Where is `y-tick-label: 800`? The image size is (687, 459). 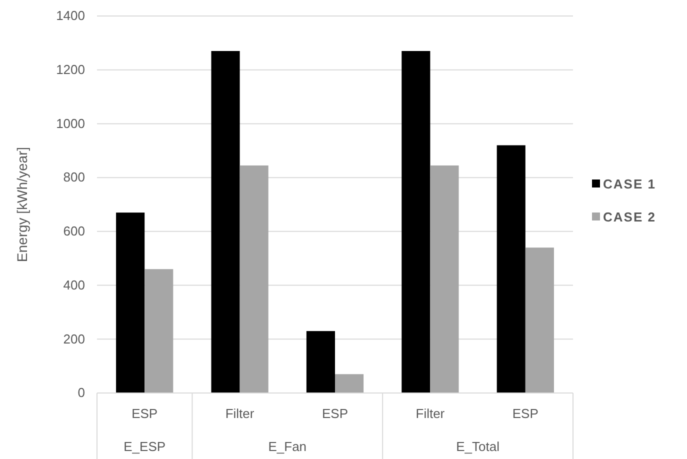
y-tick-label: 800 is located at coordinates (74, 177).